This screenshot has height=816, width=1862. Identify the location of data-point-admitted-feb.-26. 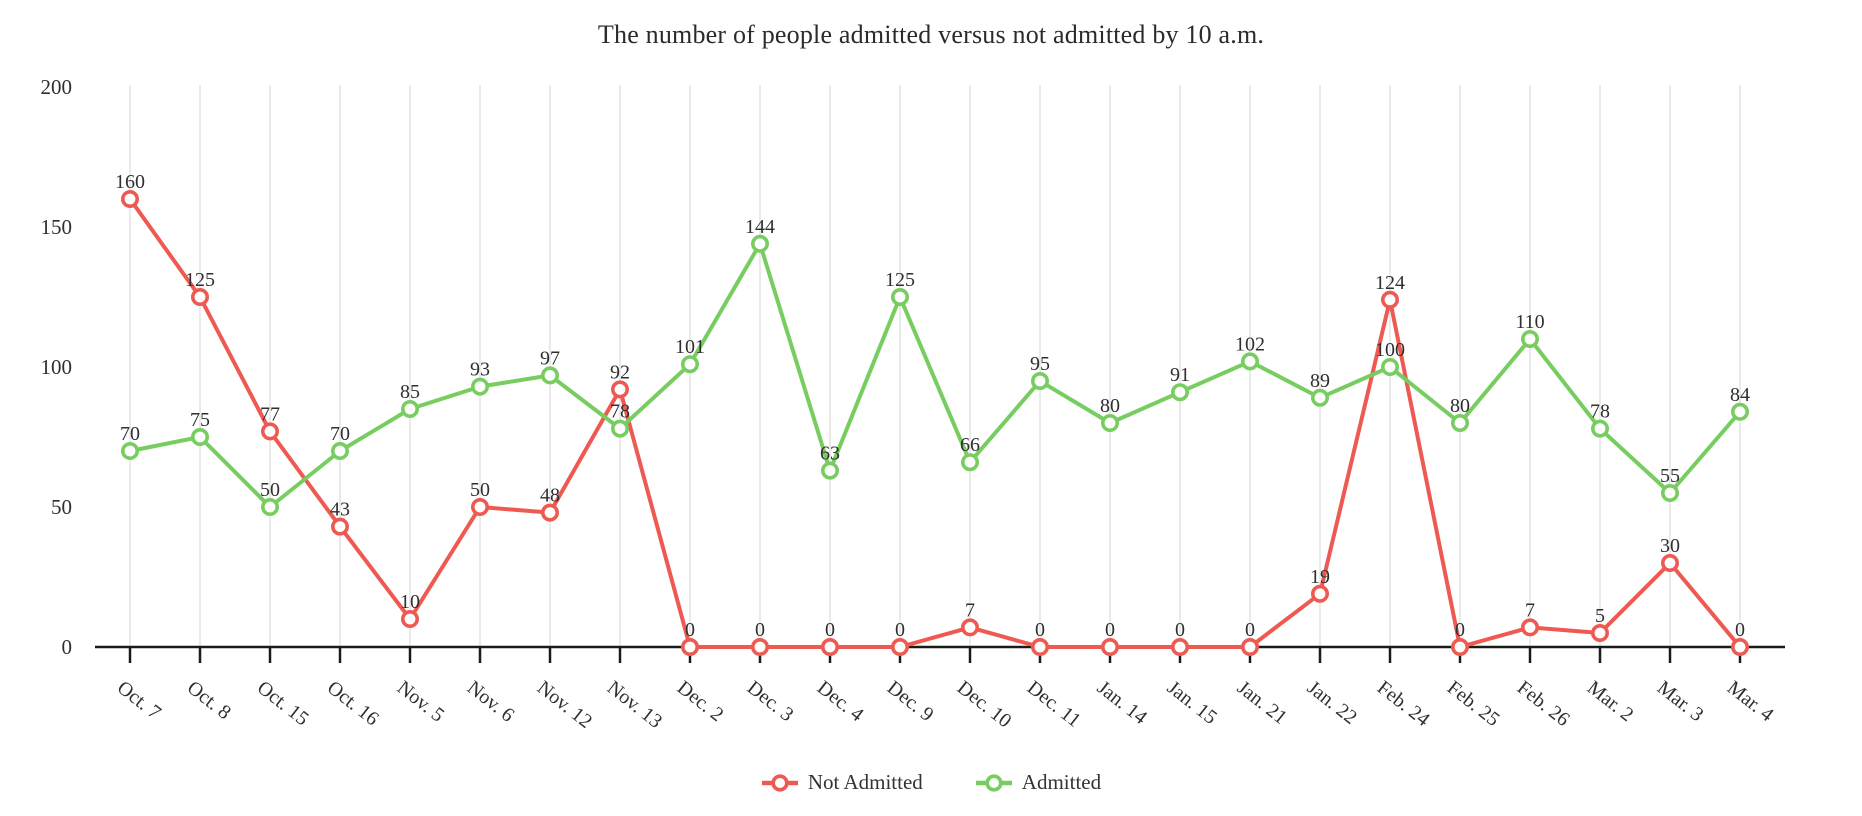
(1530, 338).